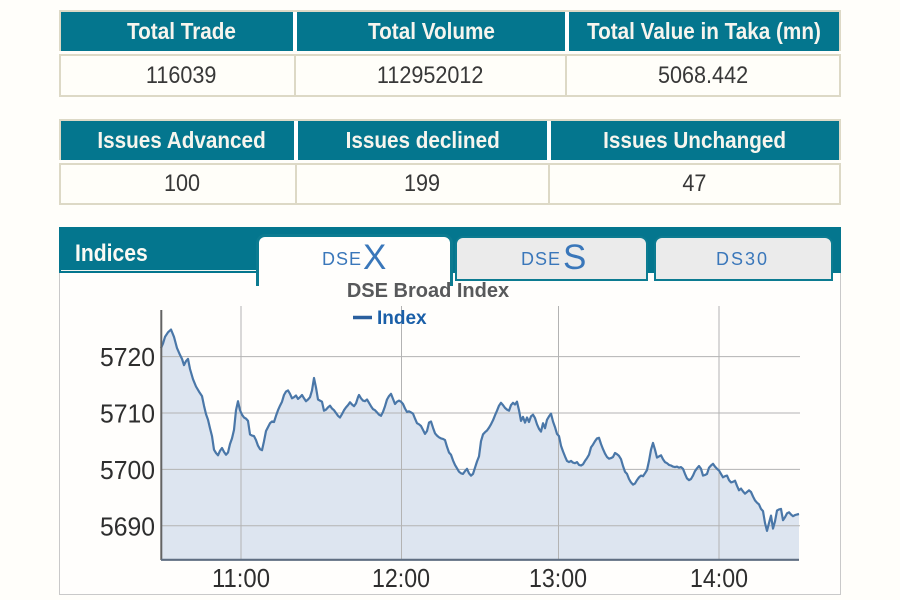 Image resolution: width=900 pixels, height=600 pixels. I want to click on svg-text: 13:00, so click(558, 578).